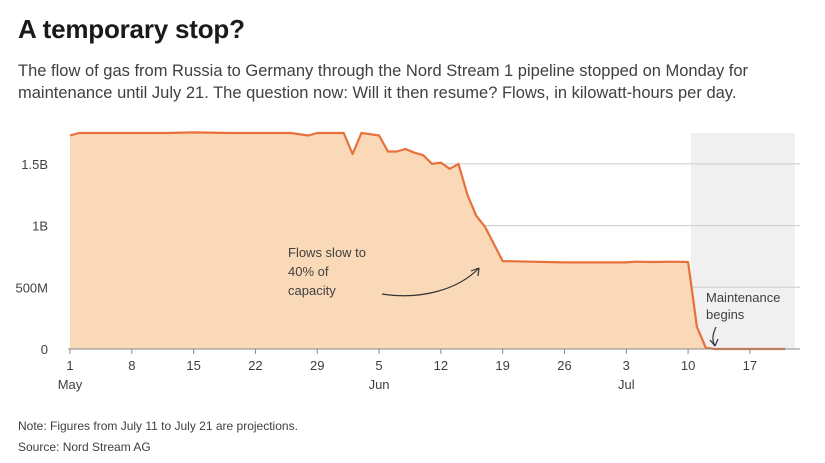  I want to click on annotation-maintenance: begins, so click(725, 314).